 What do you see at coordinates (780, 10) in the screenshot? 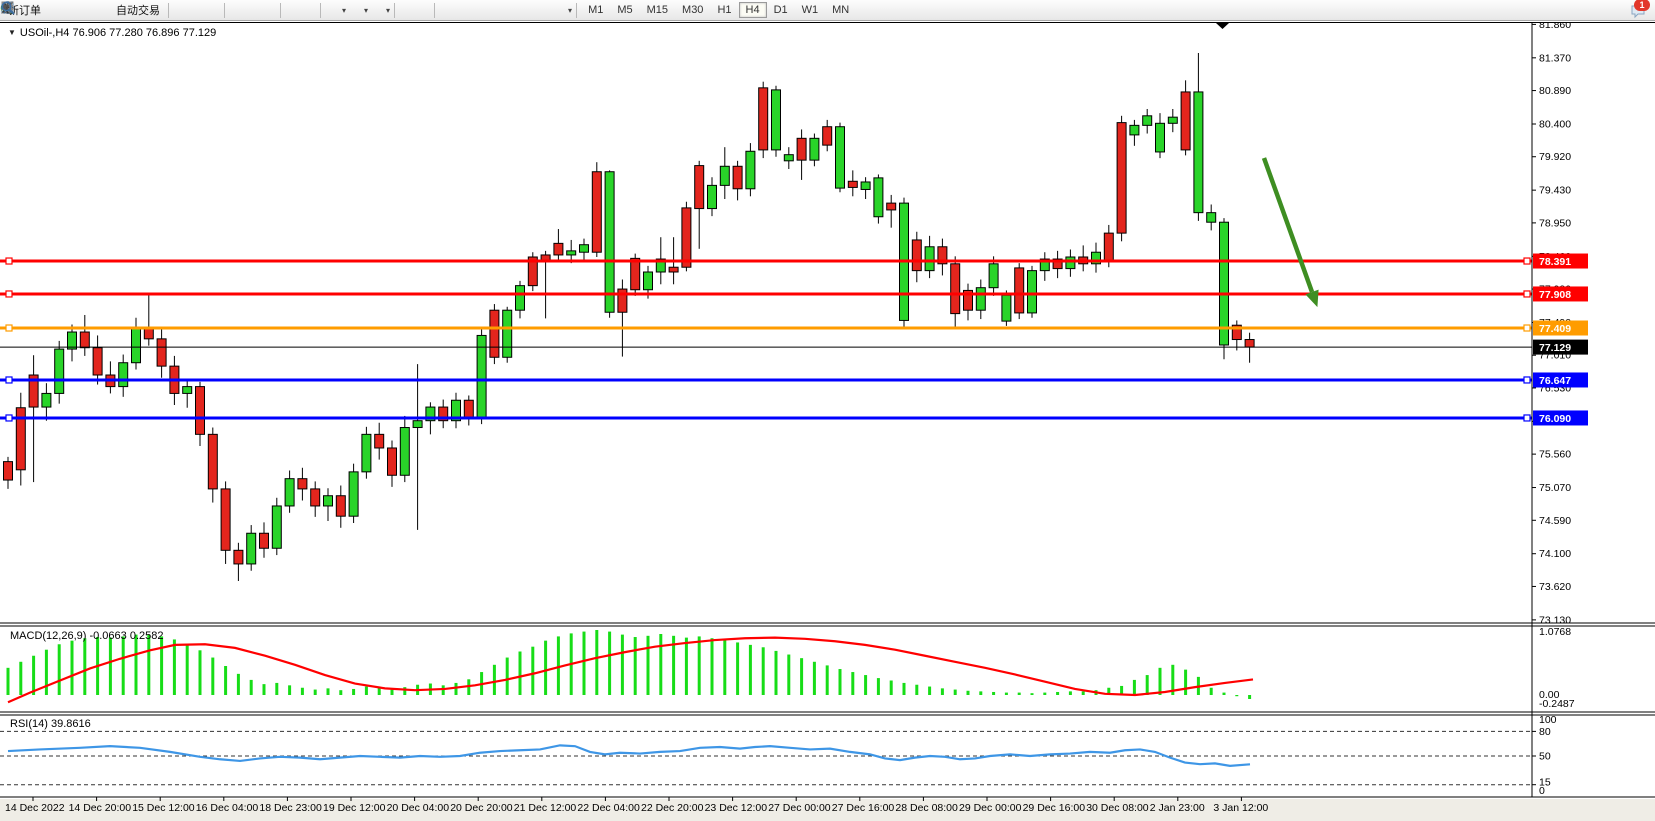
I see `timeframe-D1: D1` at bounding box center [780, 10].